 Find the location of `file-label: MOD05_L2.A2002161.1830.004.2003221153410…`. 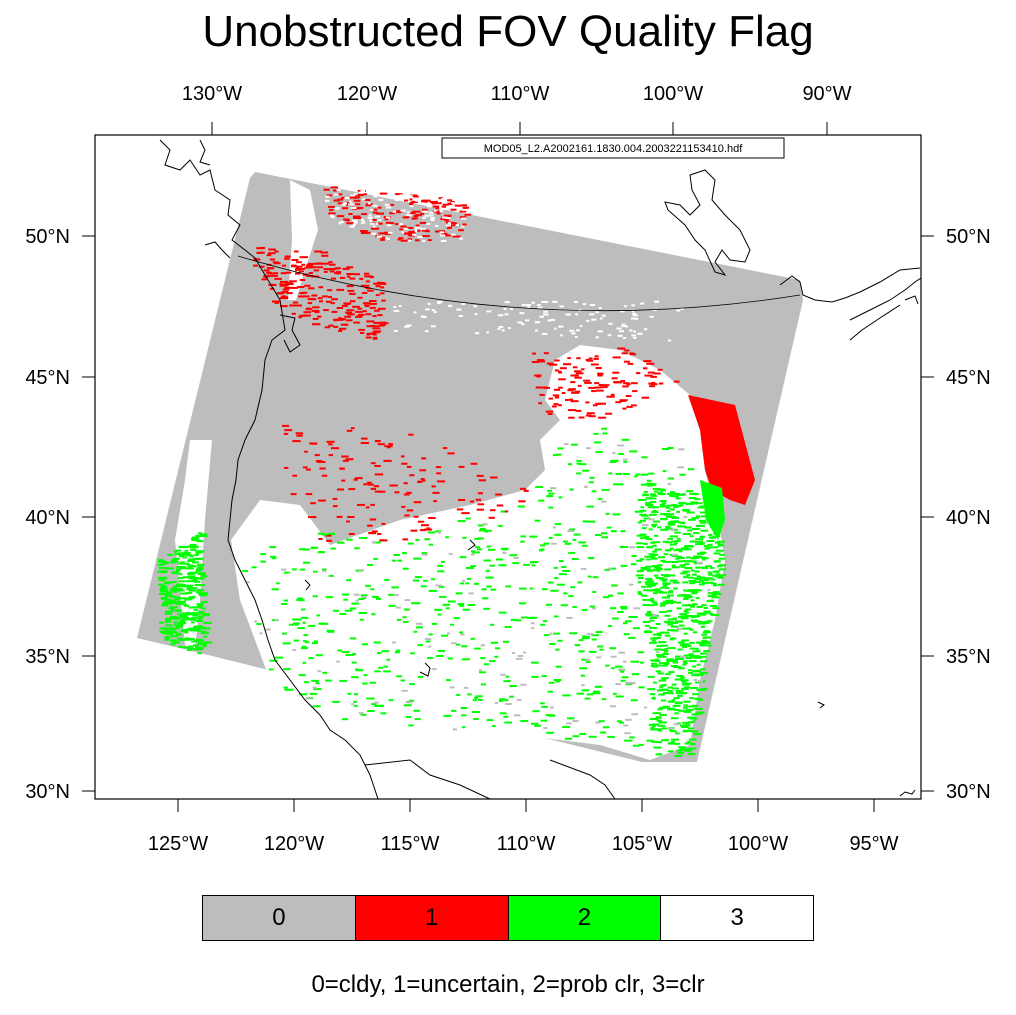

file-label: MOD05_L2.A2002161.1830.004.2003221153410… is located at coordinates (613, 149).